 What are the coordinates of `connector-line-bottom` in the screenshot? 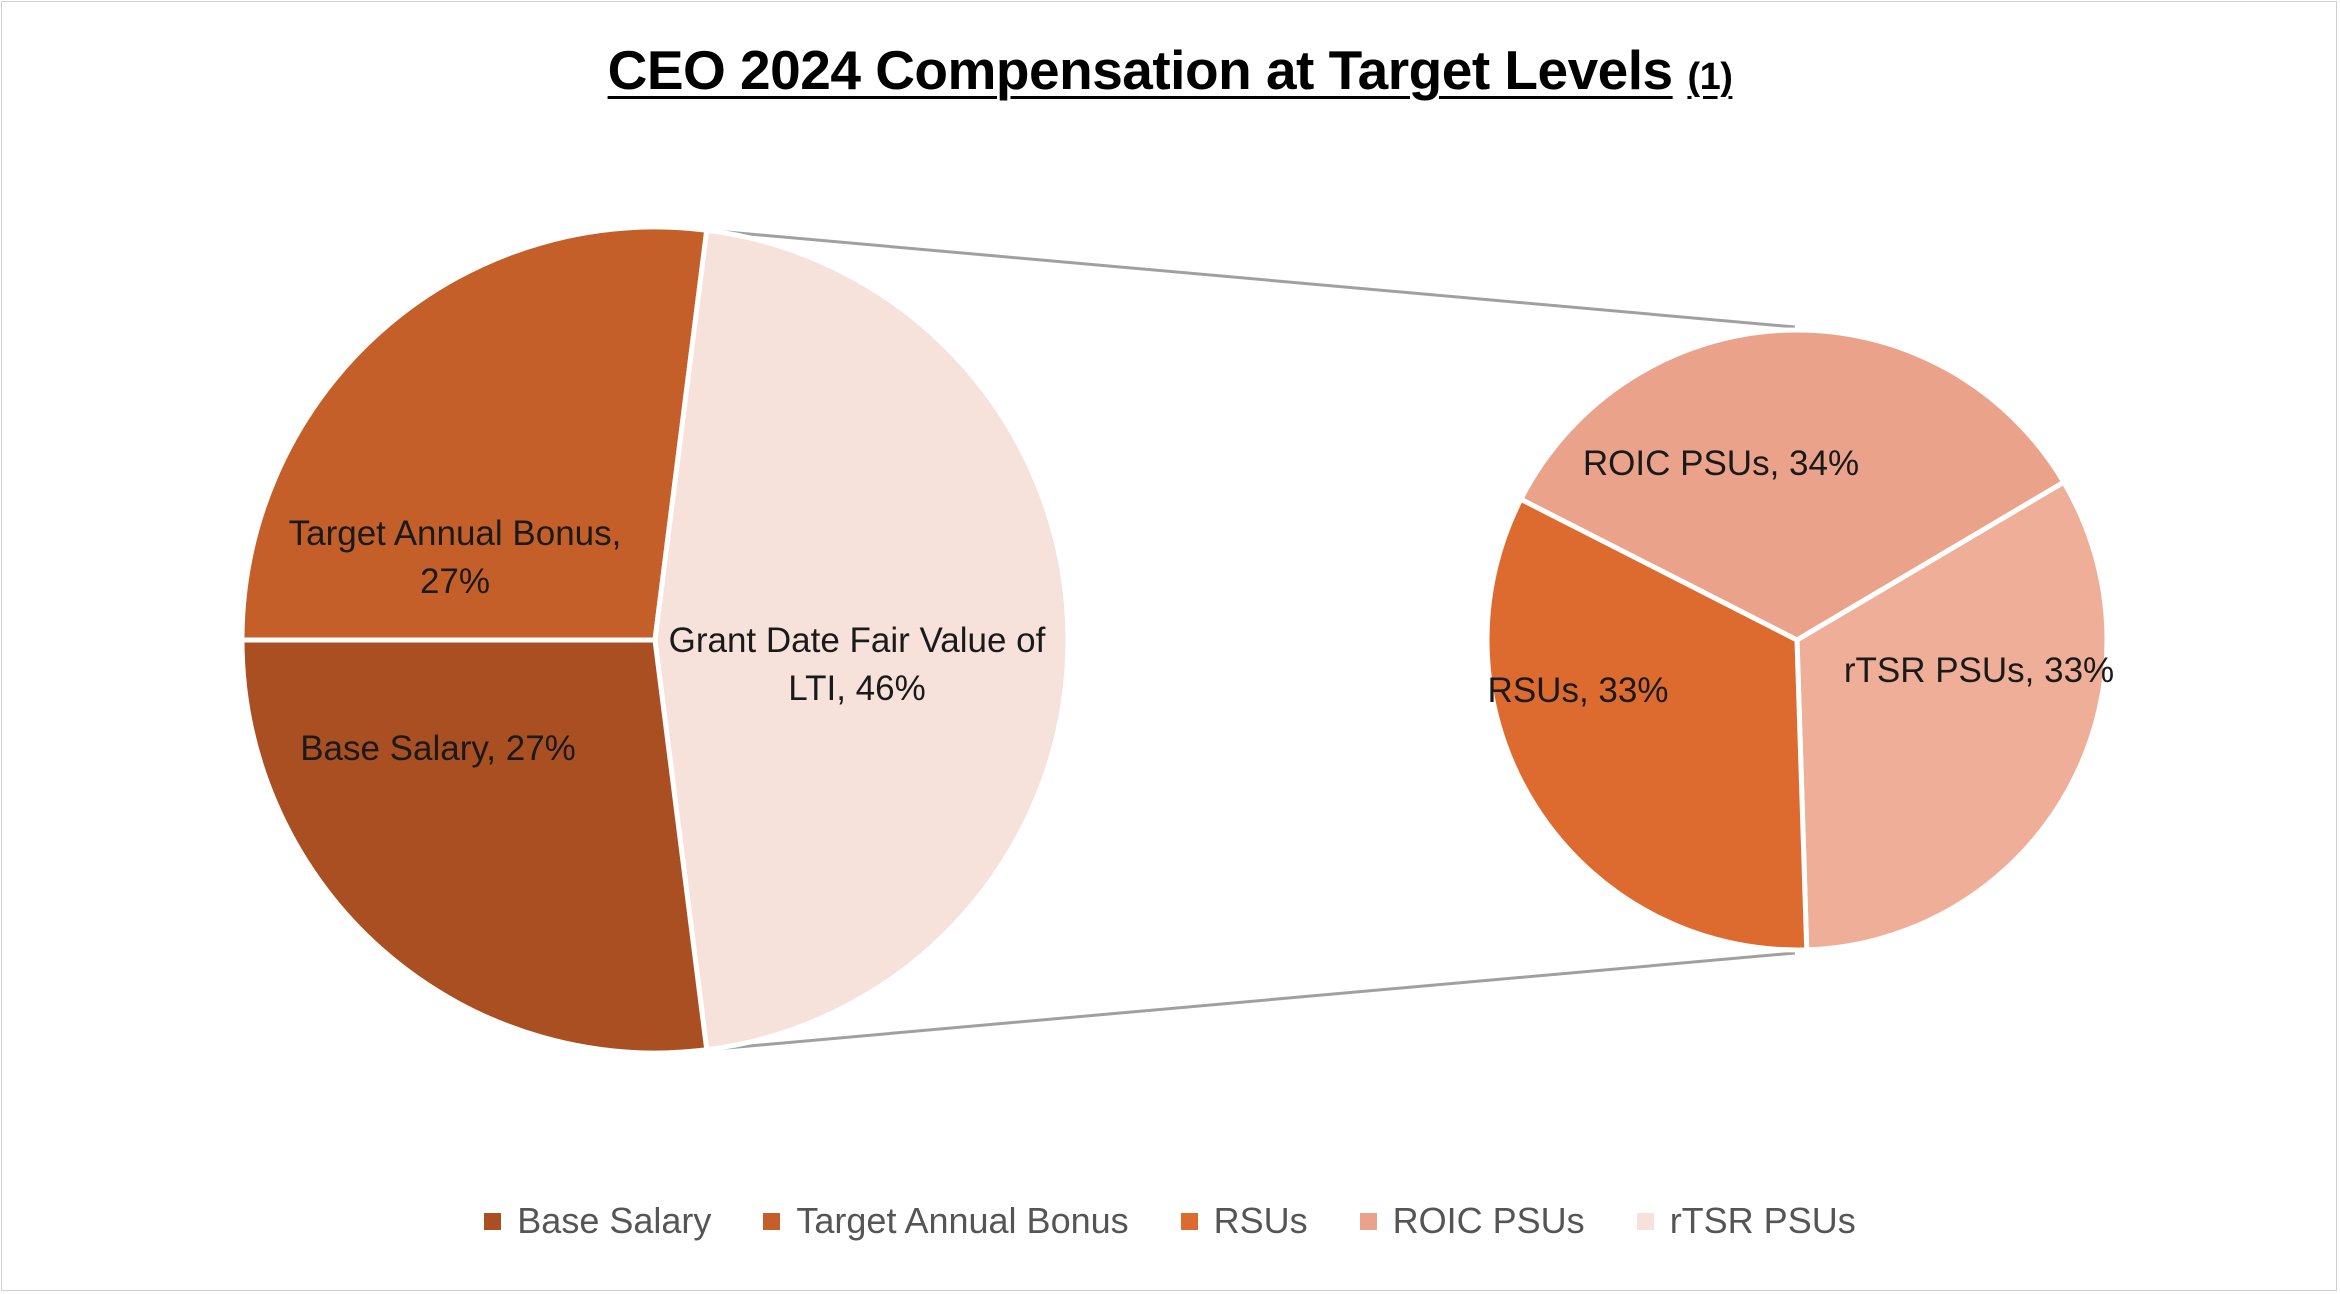 It's located at (1251, 1001).